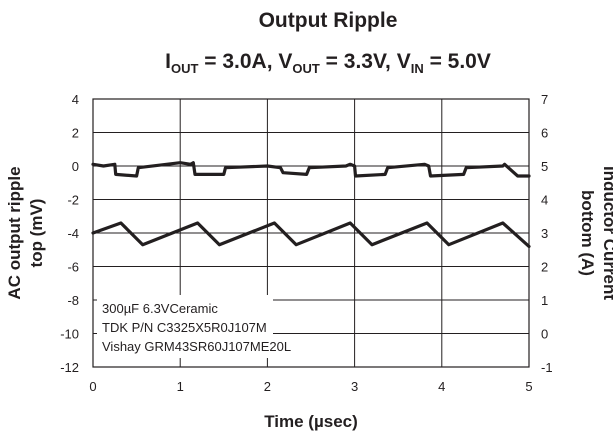 The height and width of the screenshot is (436, 613). I want to click on left-y-tick-label: 4, so click(75, 99).